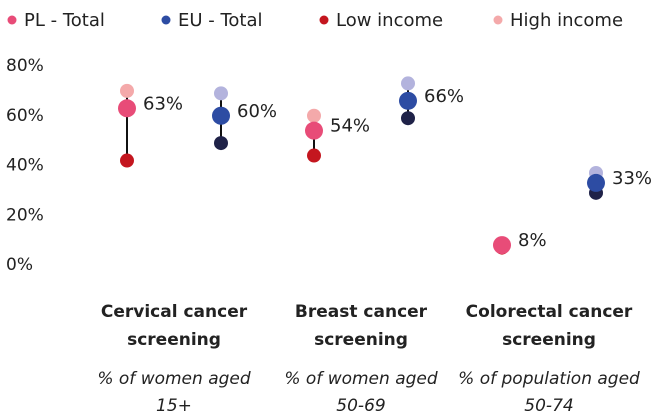  Describe the element at coordinates (361, 326) in the screenshot. I see `category-label: Breast cancer screening` at that location.